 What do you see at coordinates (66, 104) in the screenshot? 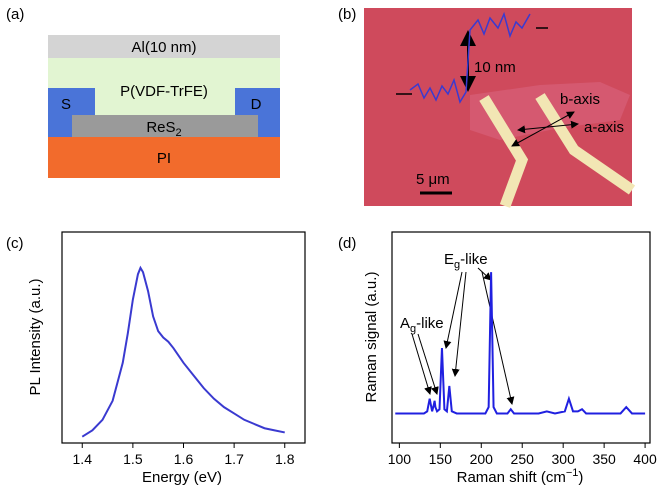
I see `layer-label: S` at bounding box center [66, 104].